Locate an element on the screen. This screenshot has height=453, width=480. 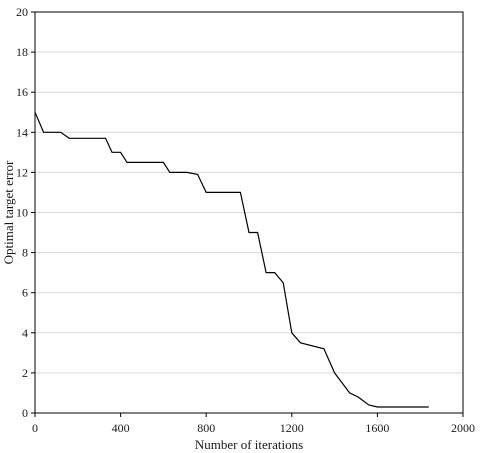
y-tick-label: 6 is located at coordinates (25, 293).